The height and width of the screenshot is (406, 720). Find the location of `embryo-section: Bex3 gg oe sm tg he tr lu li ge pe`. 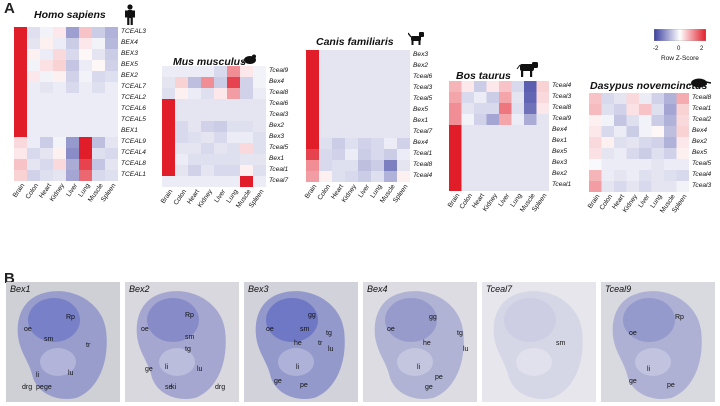

embryo-section: Bex3 gg oe sm tg he tr lu li ge pe is located at coordinates (301, 342).